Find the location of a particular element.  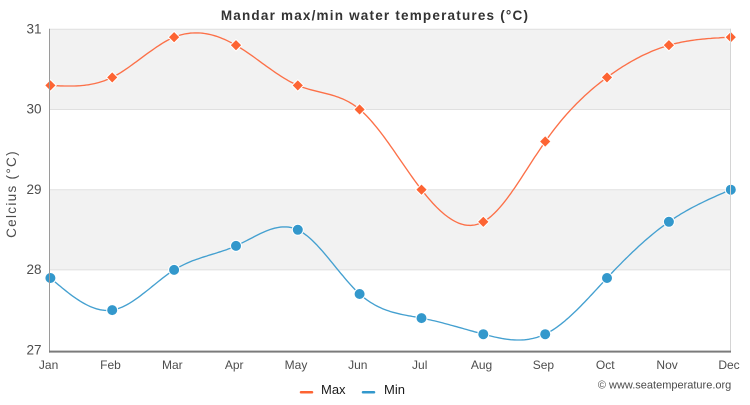

svg-text: Jul is located at coordinates (419, 365).